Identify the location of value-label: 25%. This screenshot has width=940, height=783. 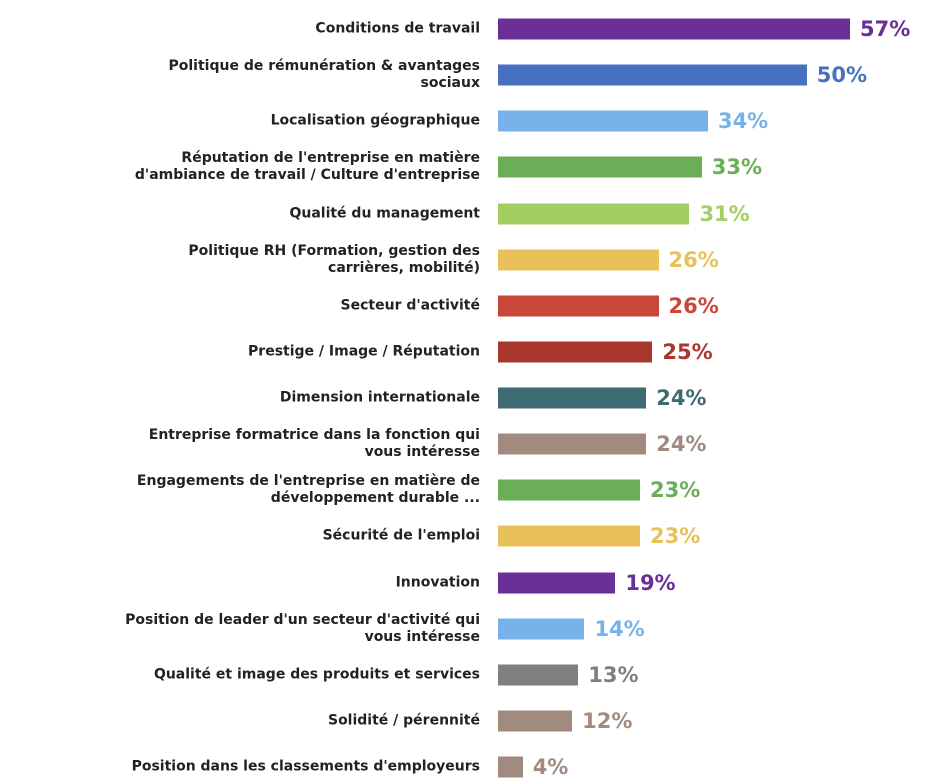
(687, 351).